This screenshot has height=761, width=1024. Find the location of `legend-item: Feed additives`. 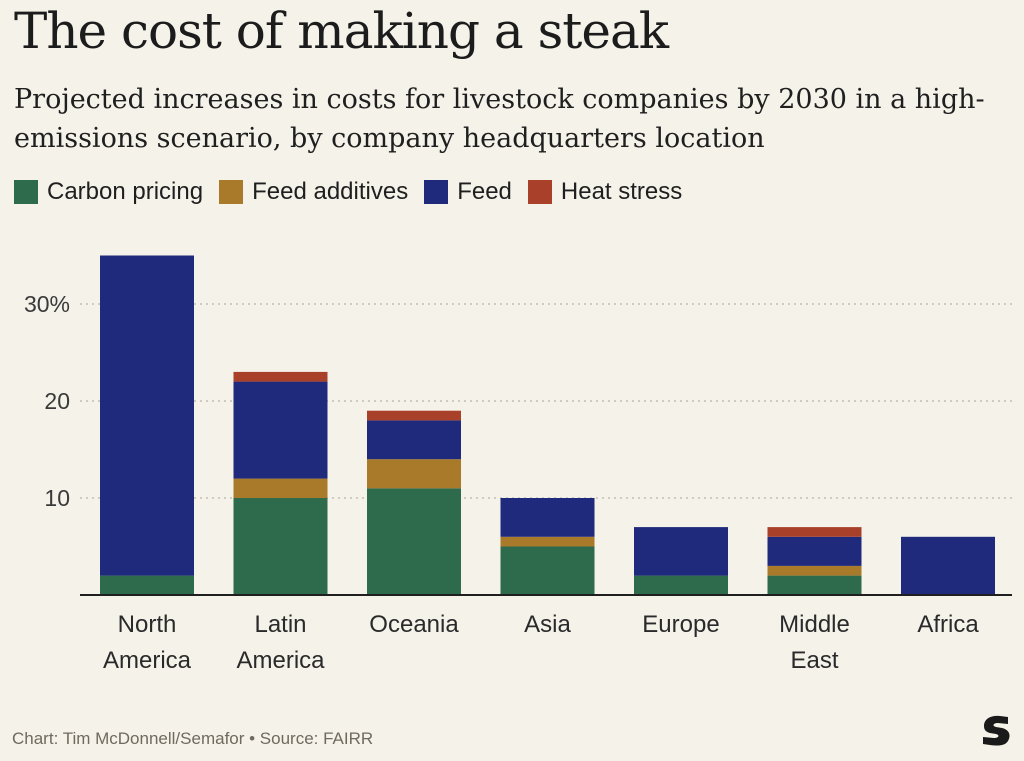

legend-item: Feed additives is located at coordinates (313, 192).